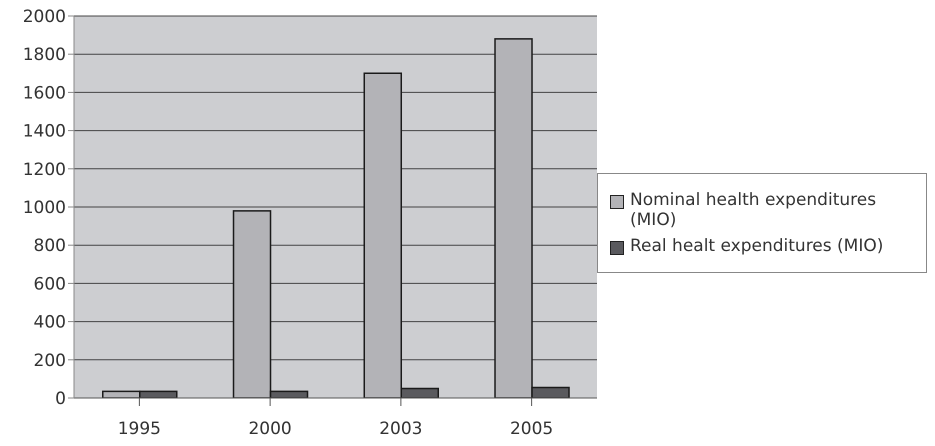 The height and width of the screenshot is (446, 935). I want to click on legend-label: Real healt expenditures (MIO), so click(757, 246).